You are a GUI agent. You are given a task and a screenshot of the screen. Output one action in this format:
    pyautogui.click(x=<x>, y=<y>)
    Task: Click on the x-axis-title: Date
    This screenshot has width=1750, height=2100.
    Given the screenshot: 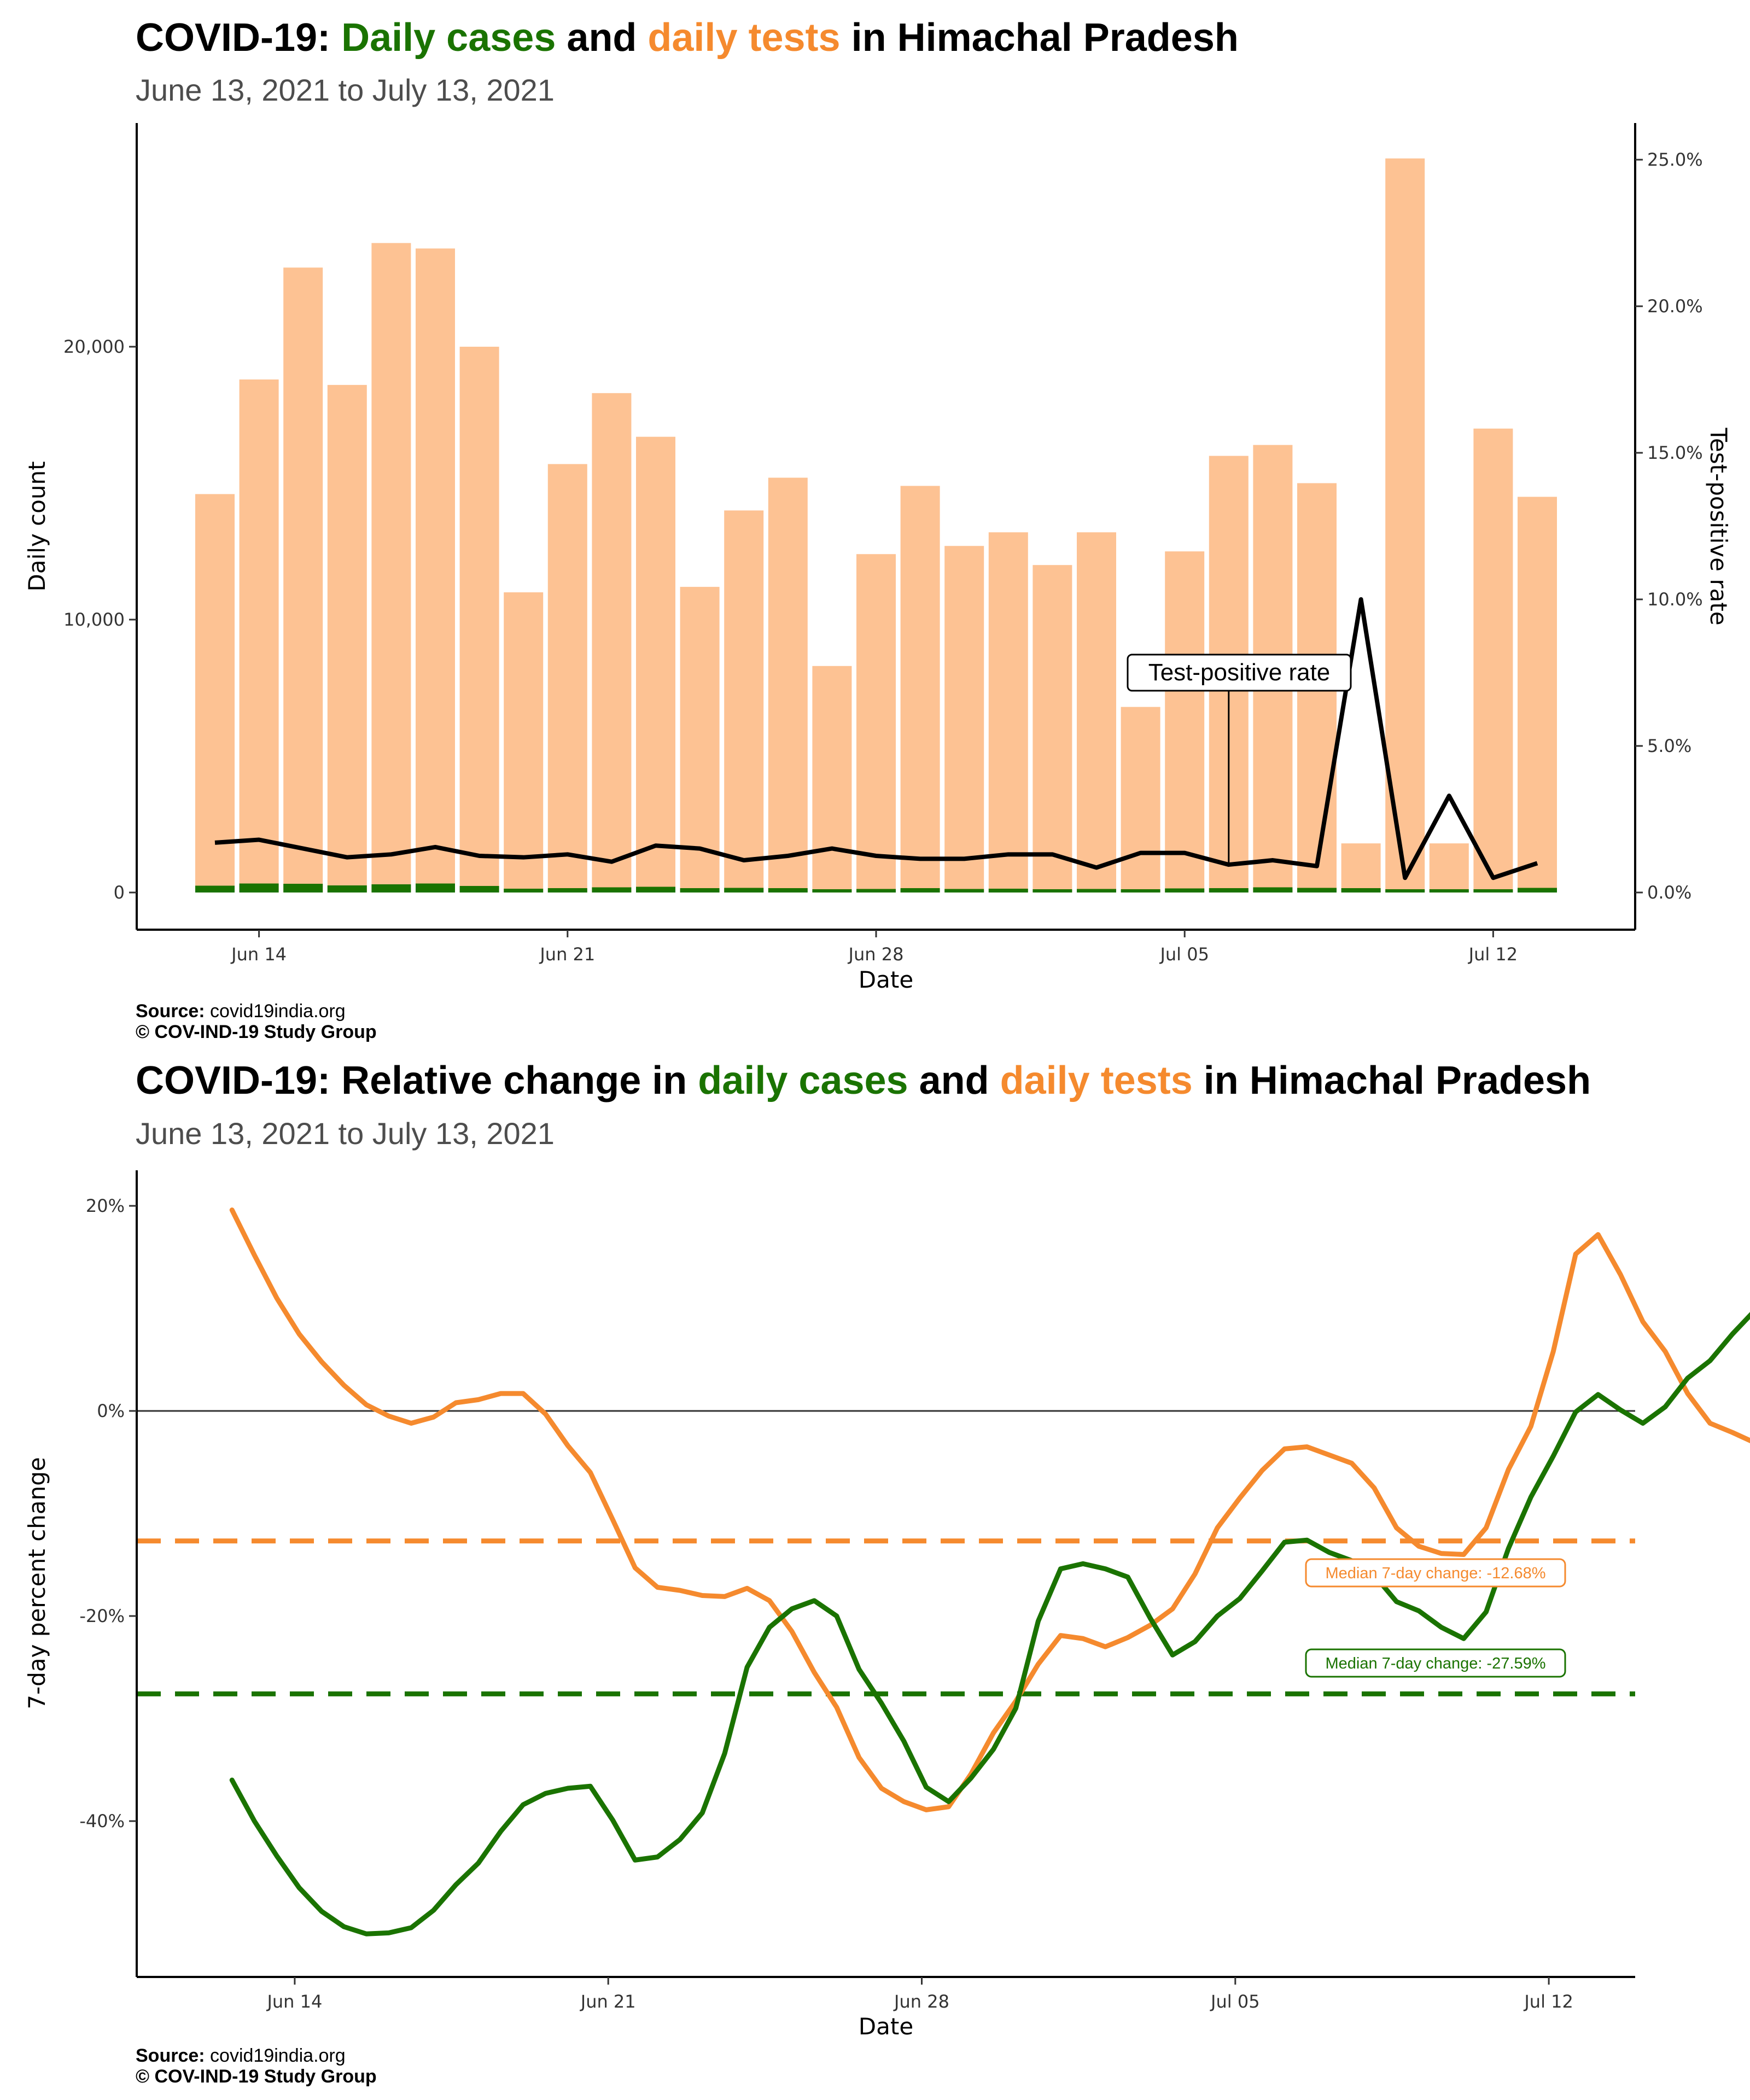 What is the action you would take?
    pyautogui.click(x=886, y=979)
    